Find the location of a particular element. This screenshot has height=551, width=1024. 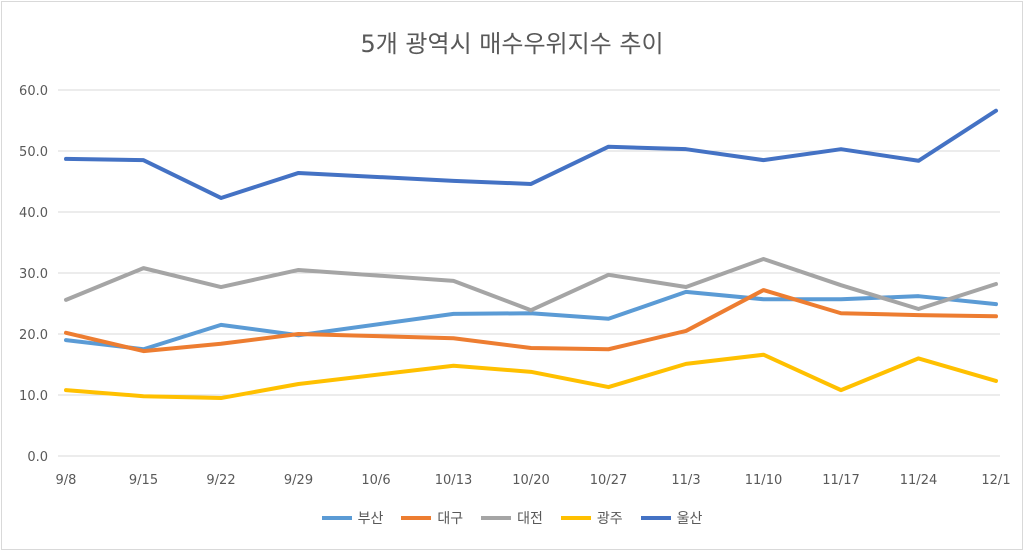

series-line-광주 is located at coordinates (531, 376).